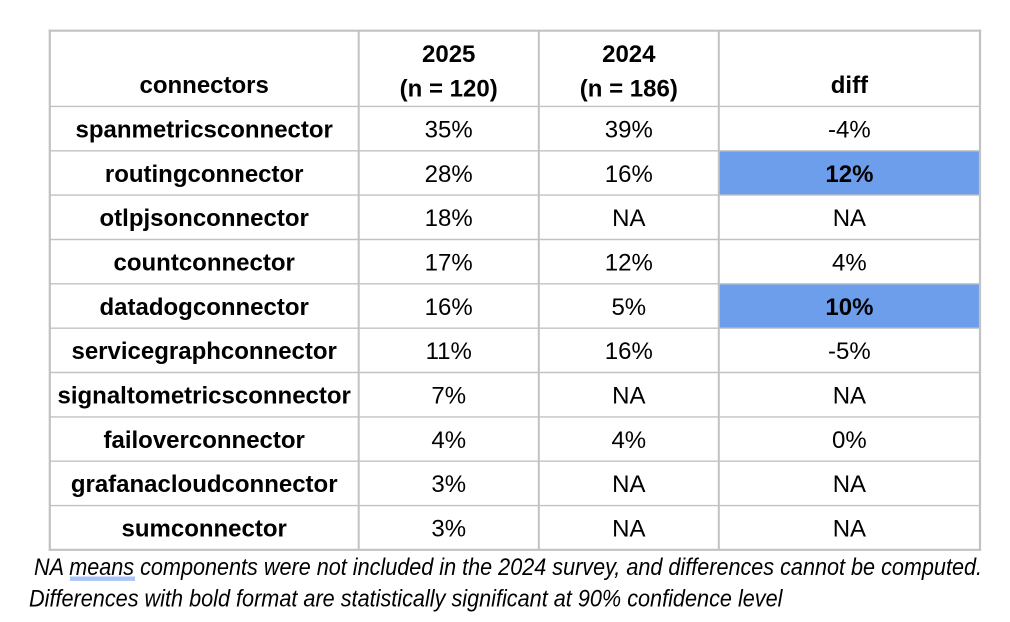  What do you see at coordinates (449, 89) in the screenshot?
I see `svg-text: (n = 120)` at bounding box center [449, 89].